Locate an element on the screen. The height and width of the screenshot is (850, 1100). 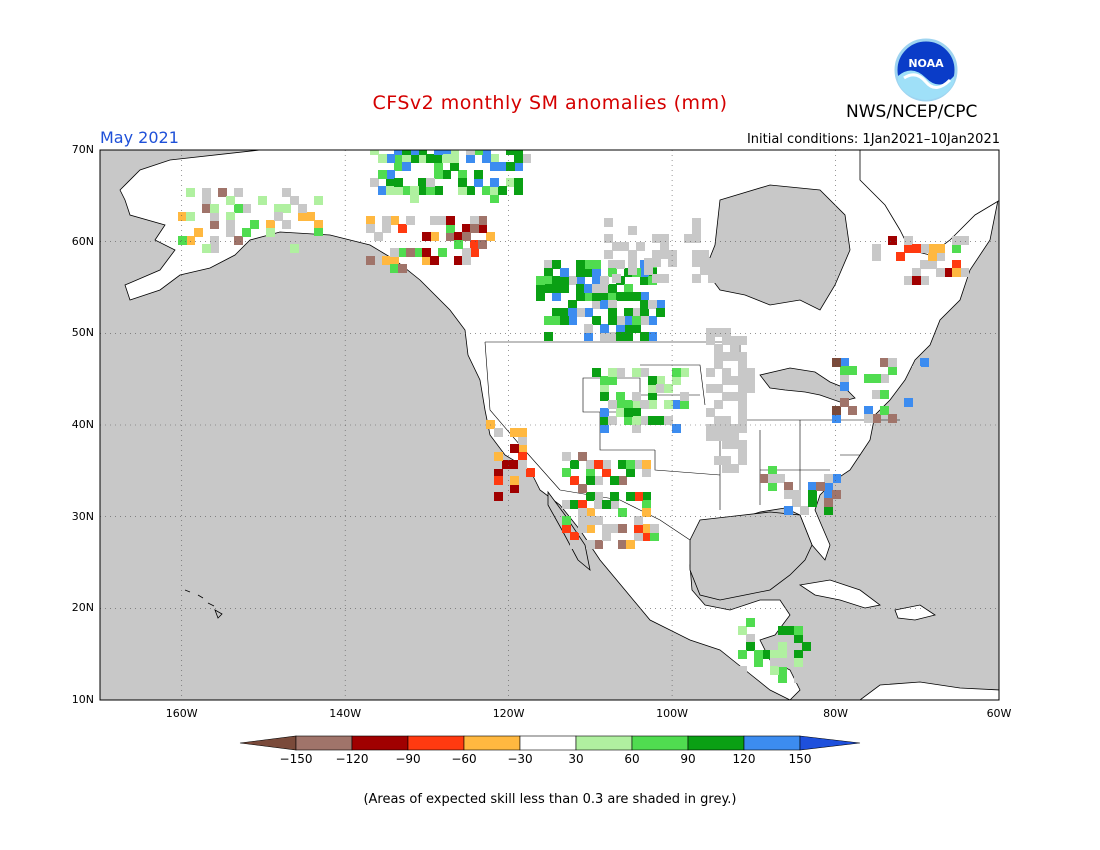
legend-tick-label: −90 is located at coordinates (408, 759).